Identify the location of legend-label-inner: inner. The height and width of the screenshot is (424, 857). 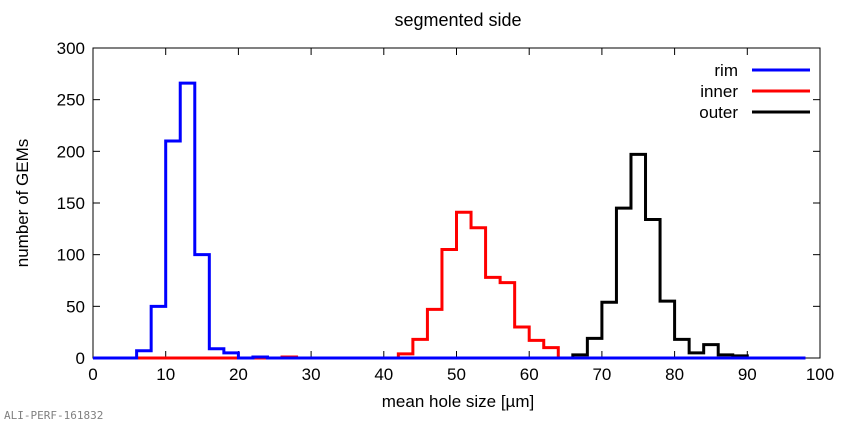
(719, 91).